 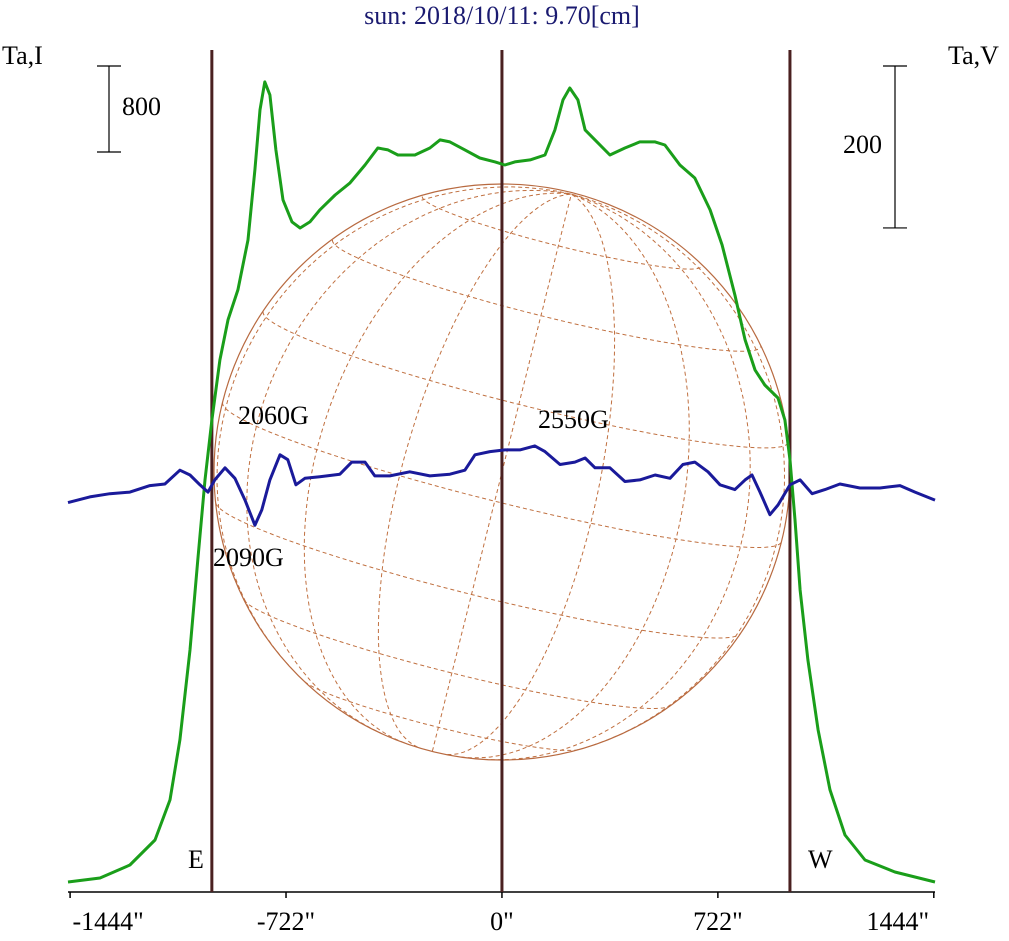 I want to click on x-tick-label: -722", so click(x=286, y=921).